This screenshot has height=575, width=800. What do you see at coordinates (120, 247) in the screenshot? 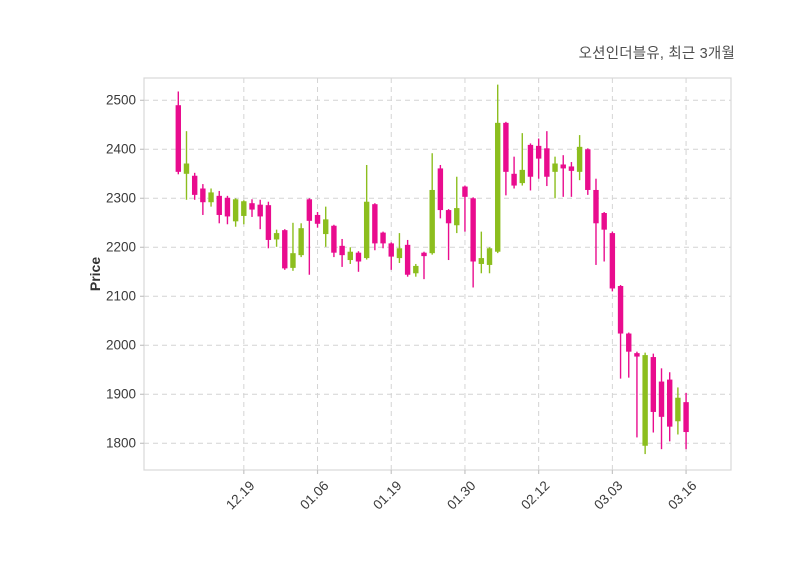
I see `y-tick-label: 2200` at bounding box center [120, 247].